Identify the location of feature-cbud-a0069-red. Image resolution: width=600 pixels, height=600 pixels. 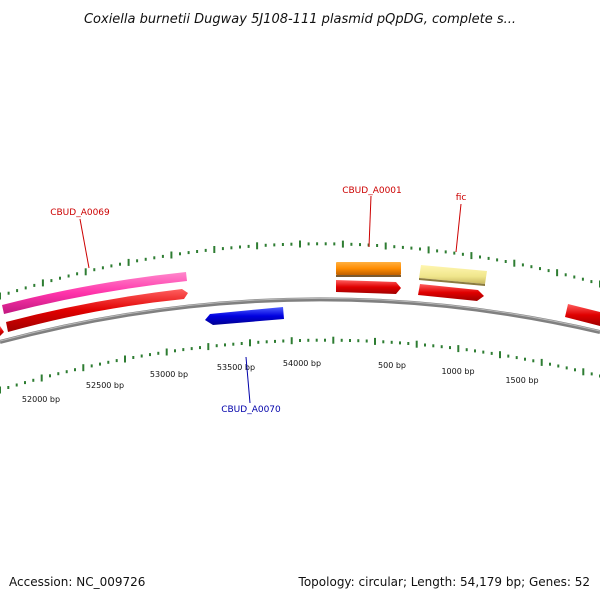
(97, 310).